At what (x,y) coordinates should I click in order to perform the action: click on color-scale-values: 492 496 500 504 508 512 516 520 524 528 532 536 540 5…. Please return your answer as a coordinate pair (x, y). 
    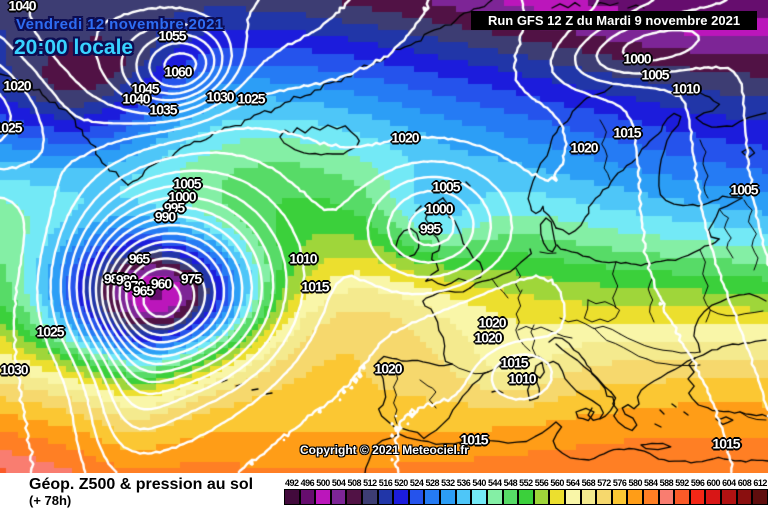
    Looking at the image, I should click on (526, 483).